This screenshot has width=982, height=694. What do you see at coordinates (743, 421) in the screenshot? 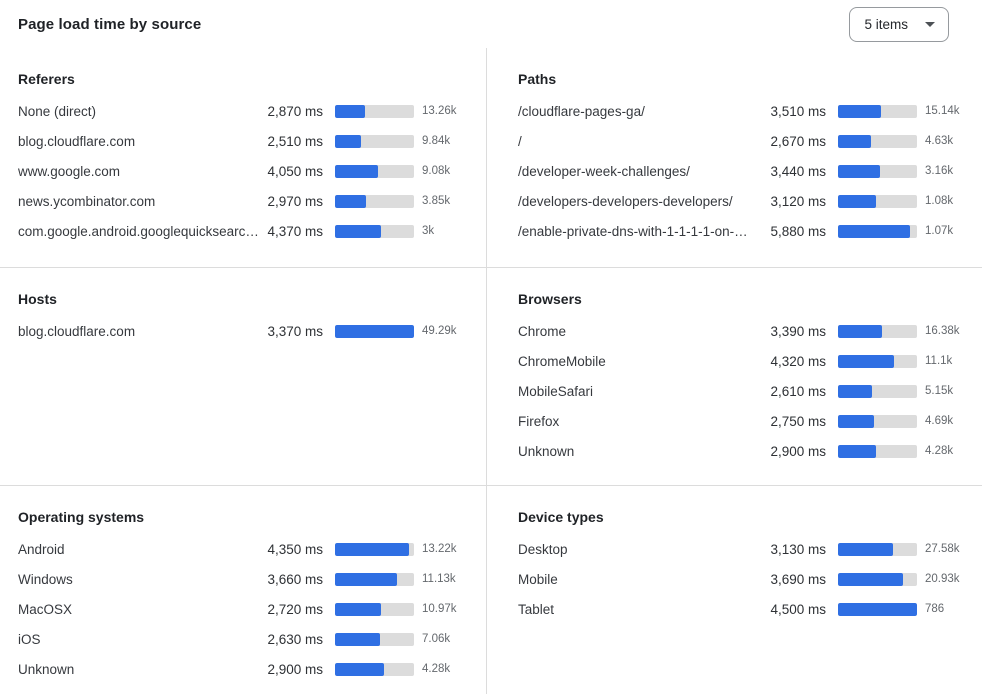
I see `metric-row: Firefox 2,750 ms 4.69k` at bounding box center [743, 421].